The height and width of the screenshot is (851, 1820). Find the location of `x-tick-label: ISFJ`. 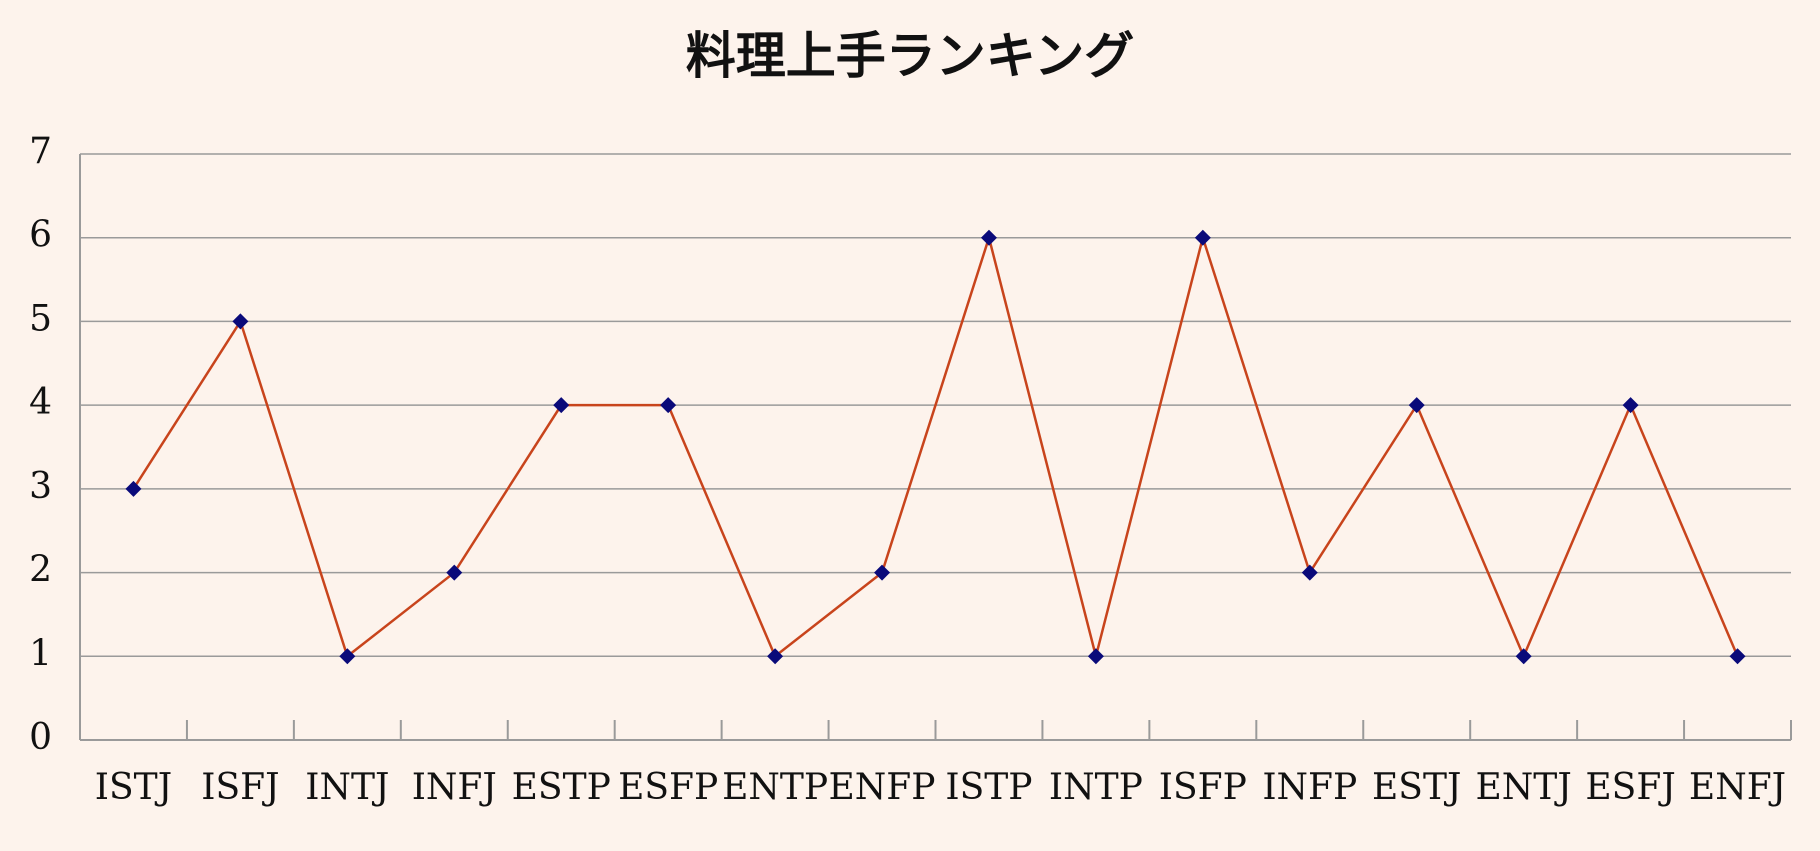

x-tick-label: ISFJ is located at coordinates (240, 787).